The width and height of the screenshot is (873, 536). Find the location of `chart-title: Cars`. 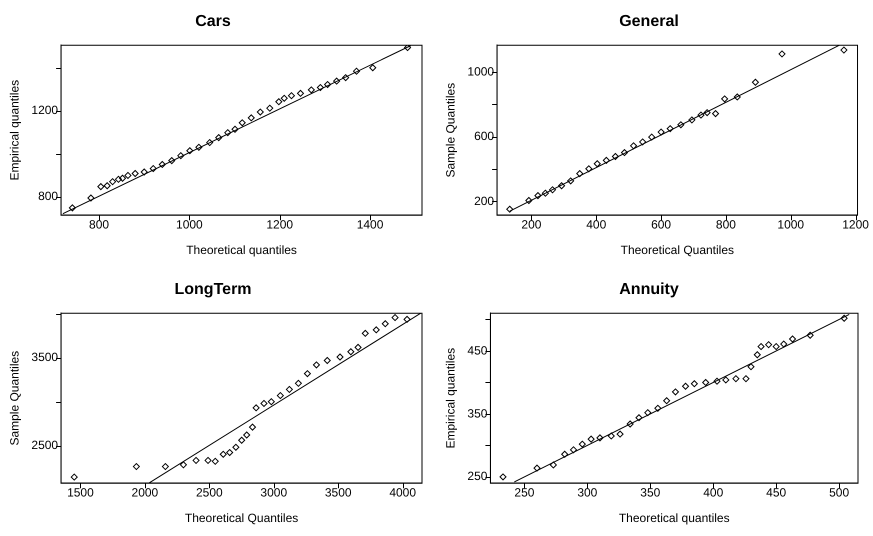

chart-title: Cars is located at coordinates (213, 21).